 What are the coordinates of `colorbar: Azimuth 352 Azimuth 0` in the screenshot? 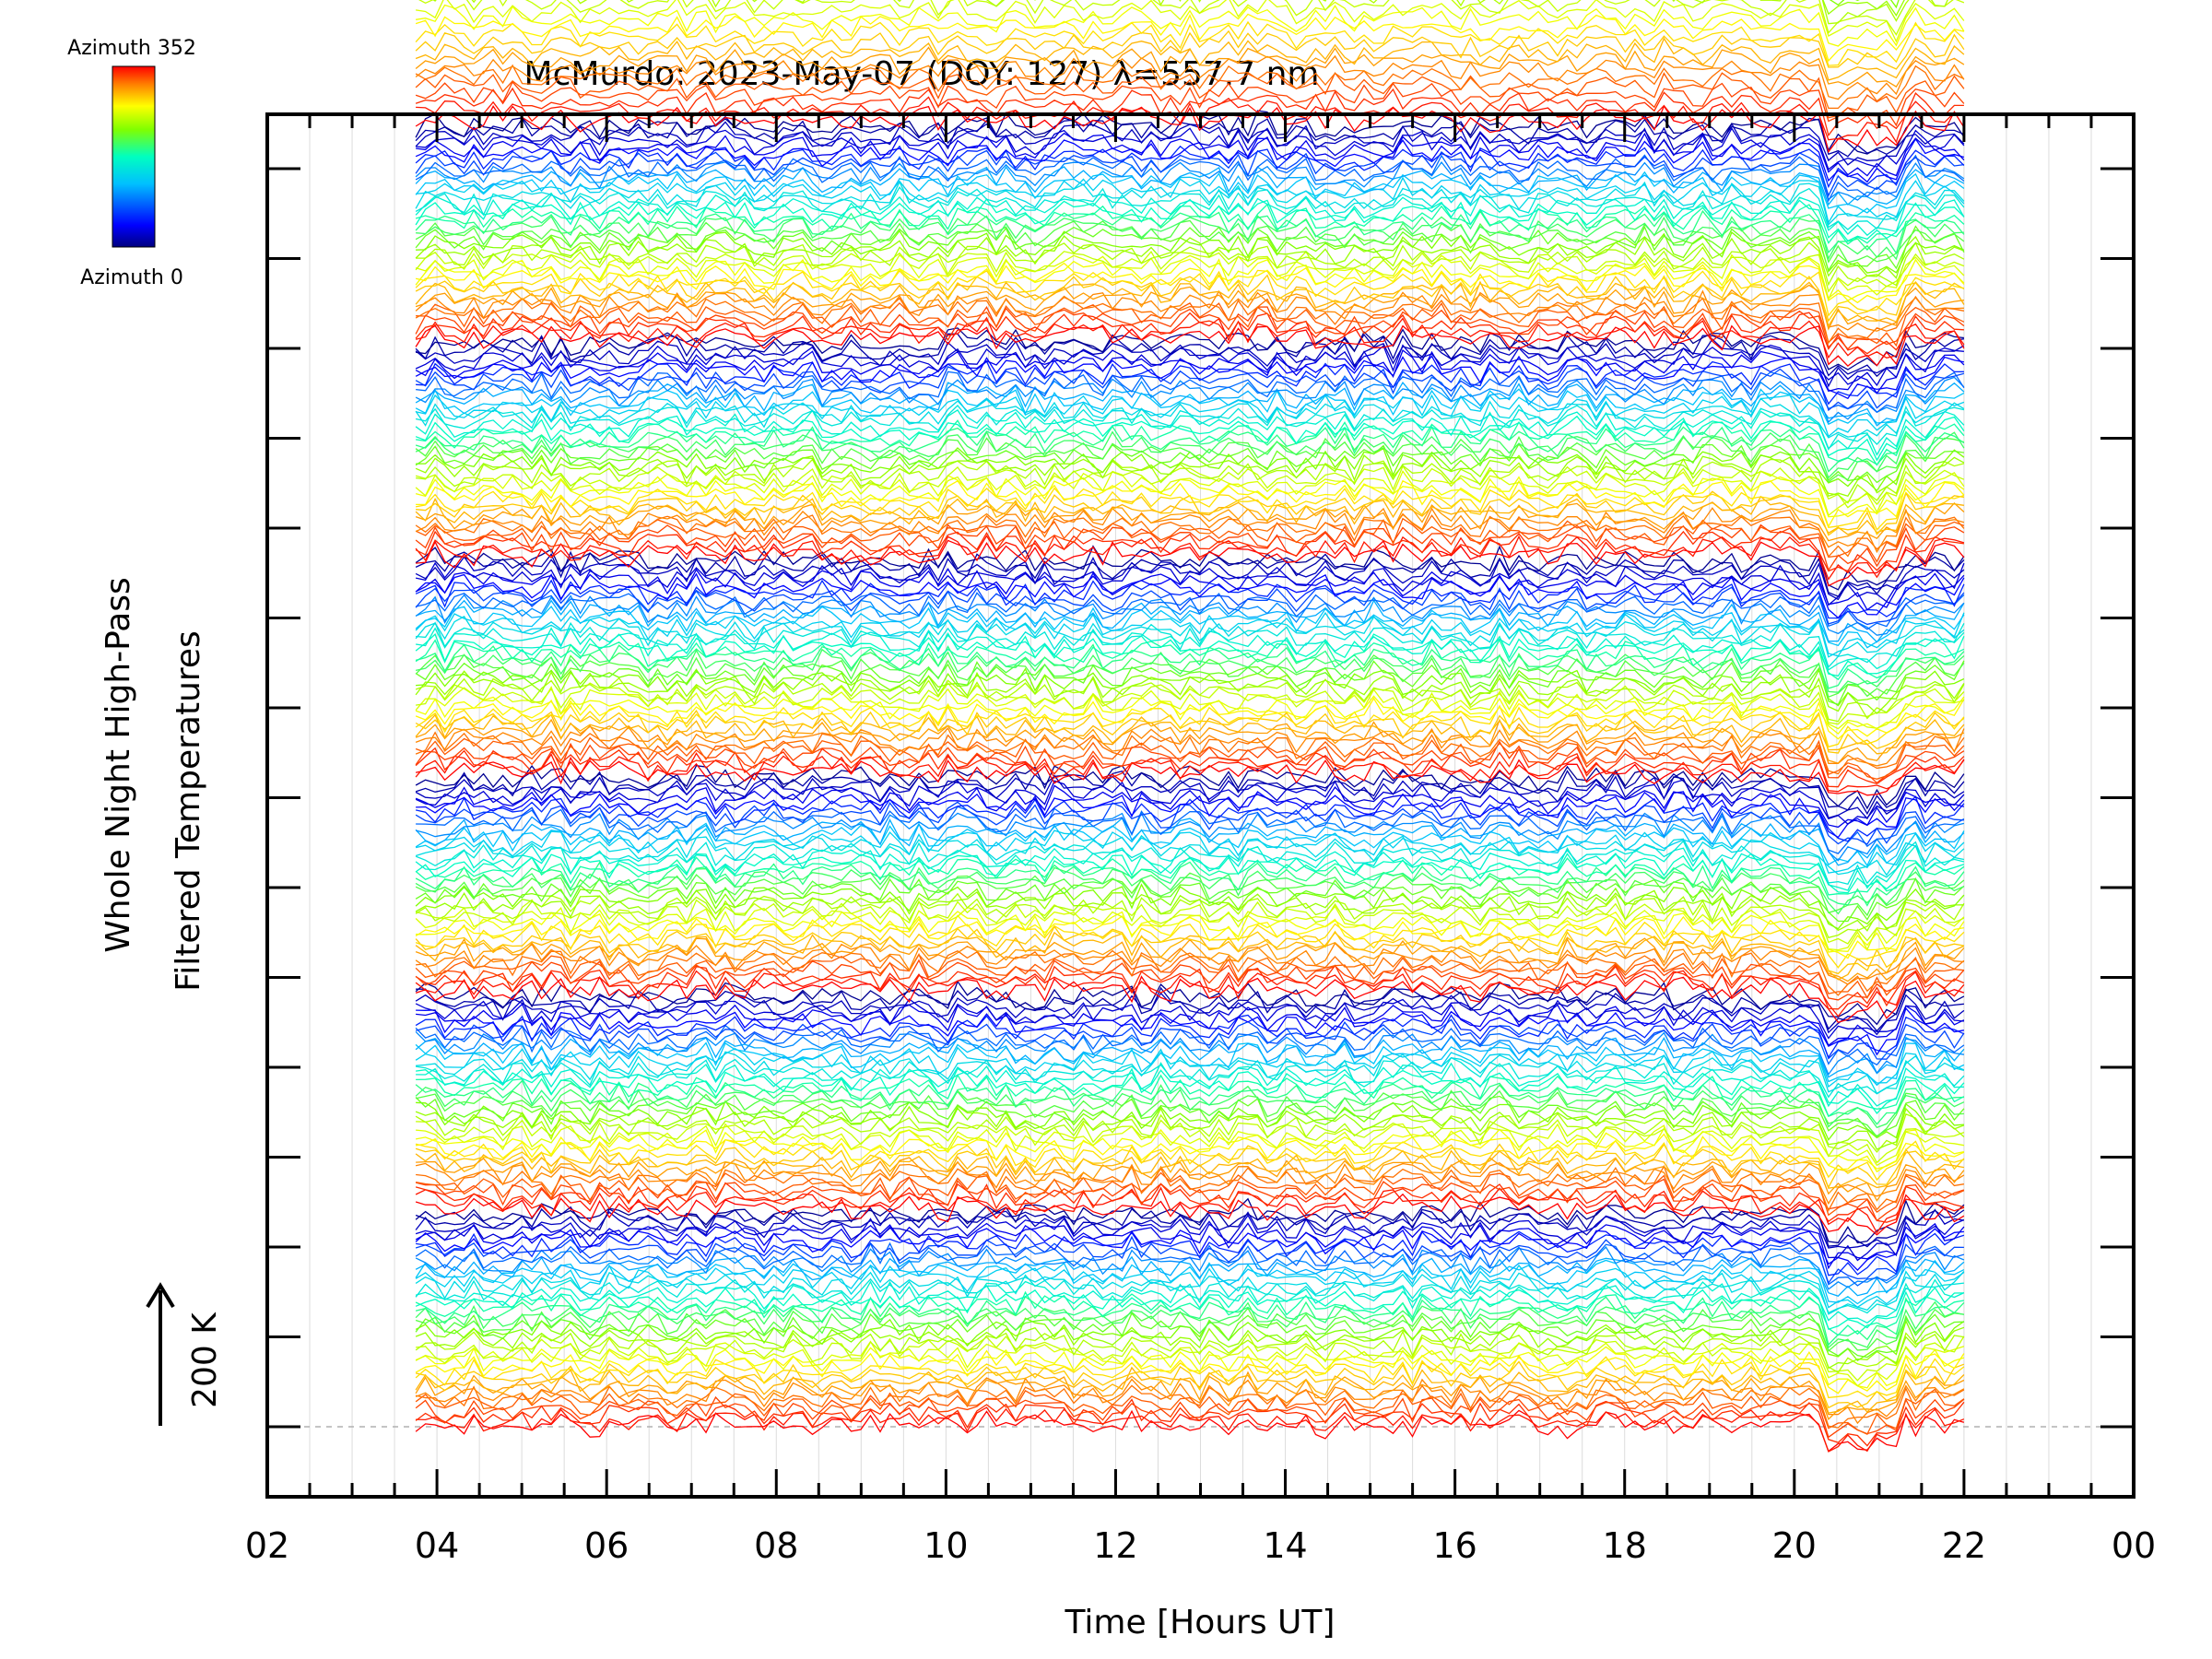 It's located at (131, 163).